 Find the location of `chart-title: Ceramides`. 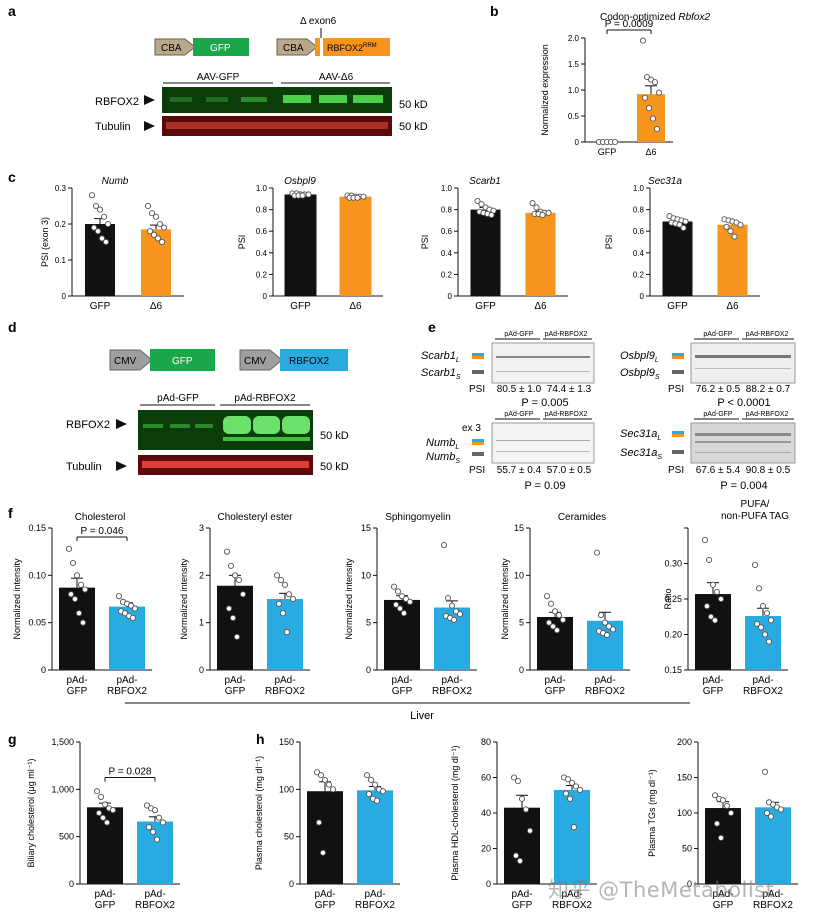

chart-title: Ceramides is located at coordinates (582, 517).